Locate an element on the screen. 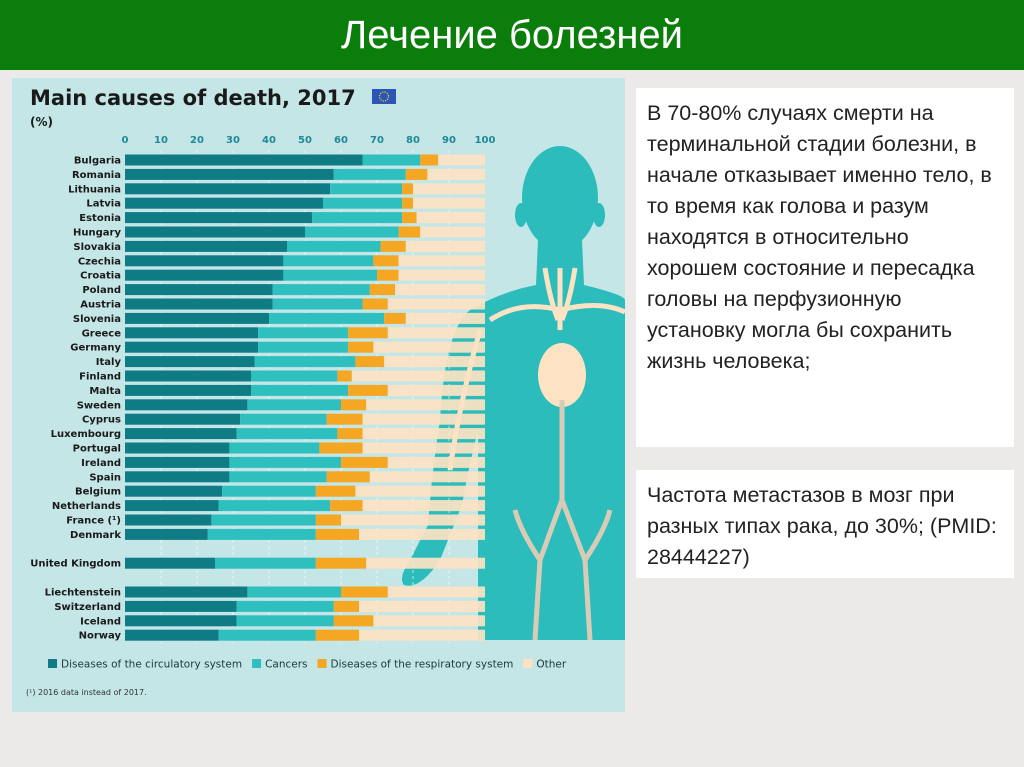 The height and width of the screenshot is (767, 1024). chart-title: Main causes of death, 2017 is located at coordinates (193, 98).